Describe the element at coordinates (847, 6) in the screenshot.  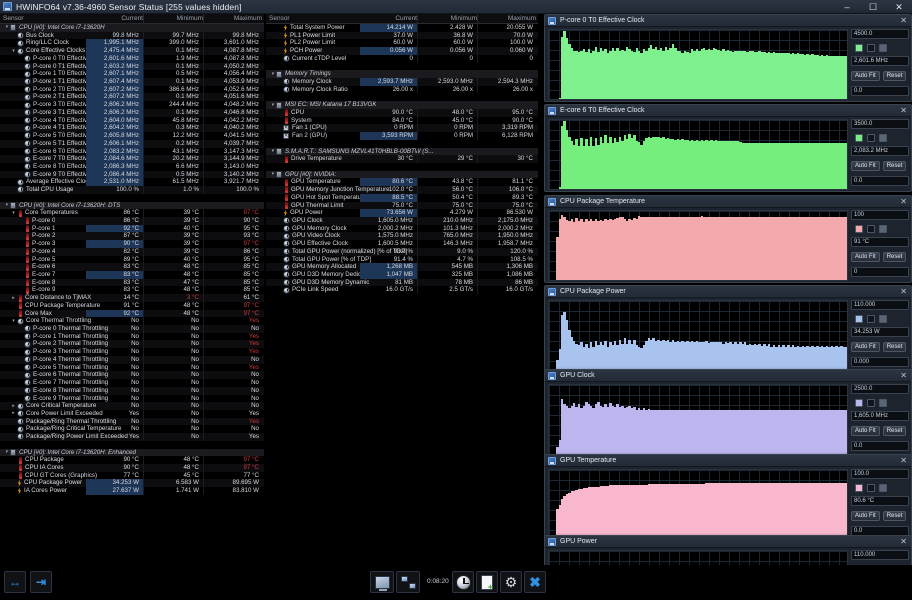
I see `minimize-button: –` at that location.